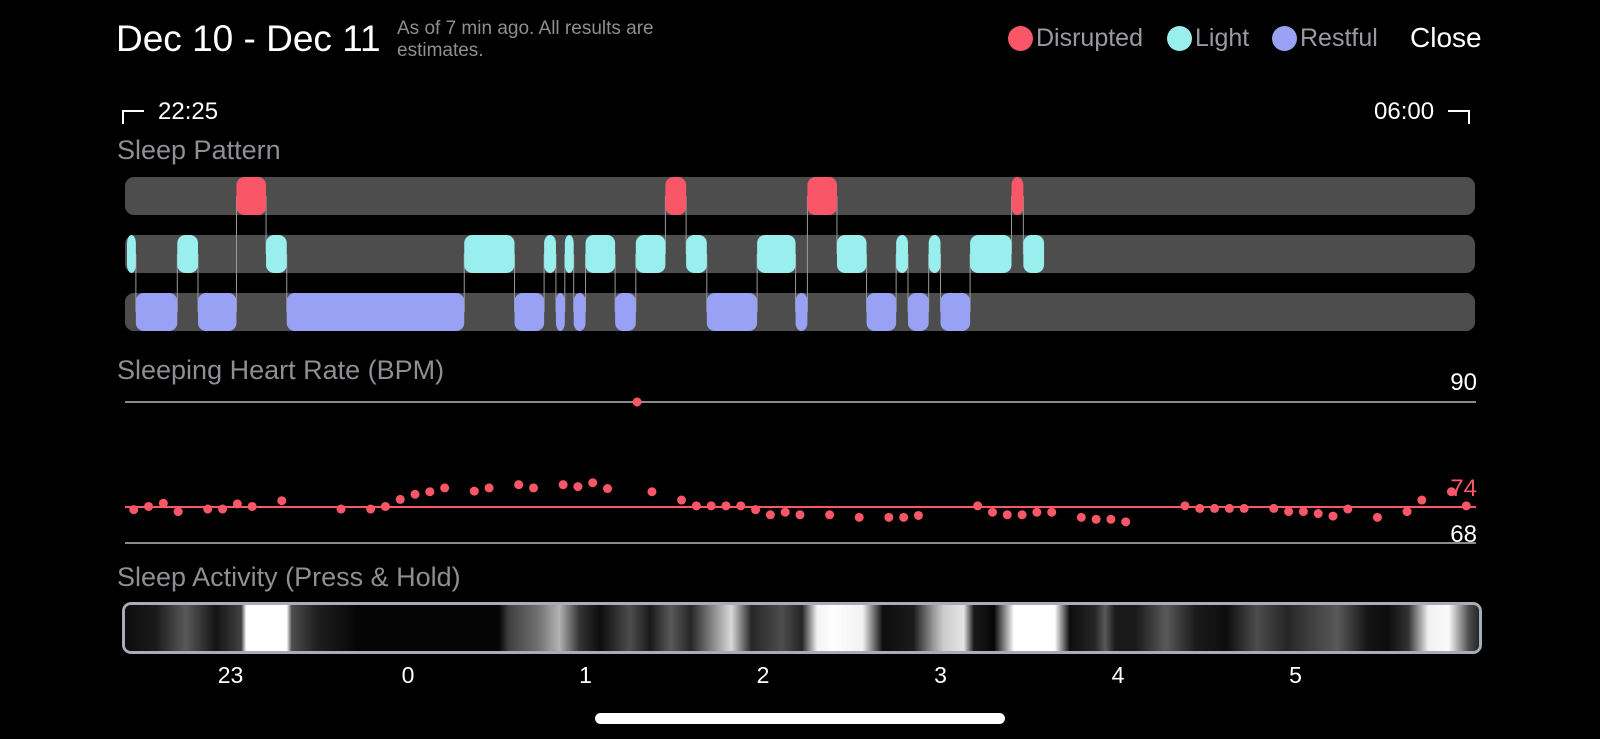 Image resolution: width=1600 pixels, height=739 pixels. I want to click on close-button: Close, so click(1446, 37).